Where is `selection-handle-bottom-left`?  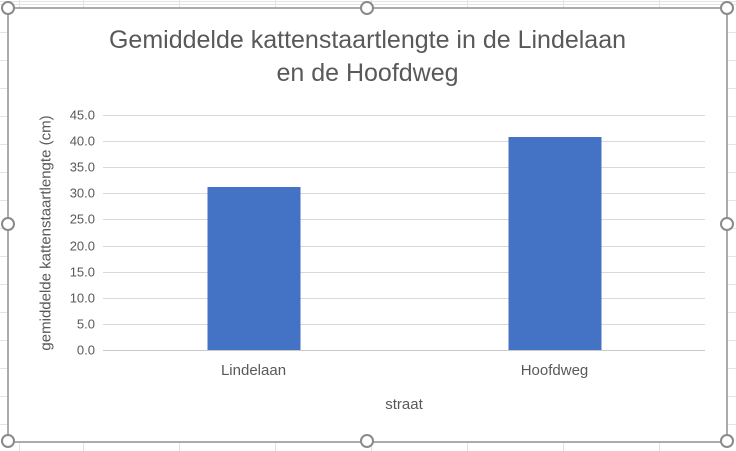 selection-handle-bottom-left is located at coordinates (8, 441).